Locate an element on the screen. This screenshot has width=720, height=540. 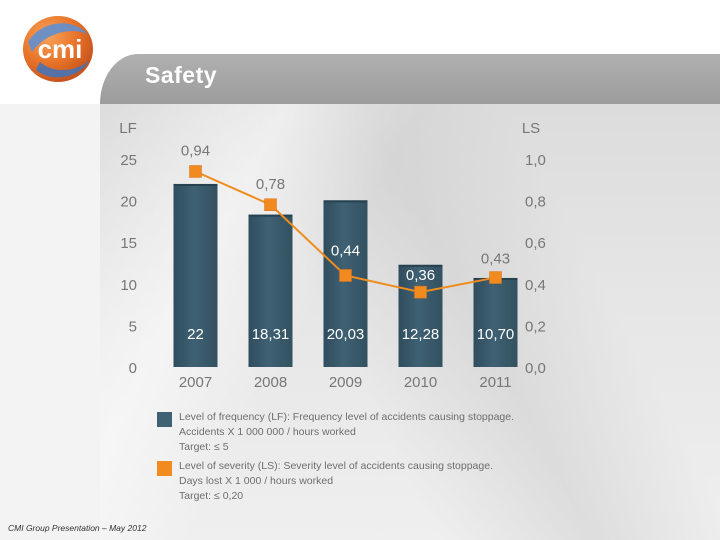
bar-label-2010: 12,28 is located at coordinates (421, 334).